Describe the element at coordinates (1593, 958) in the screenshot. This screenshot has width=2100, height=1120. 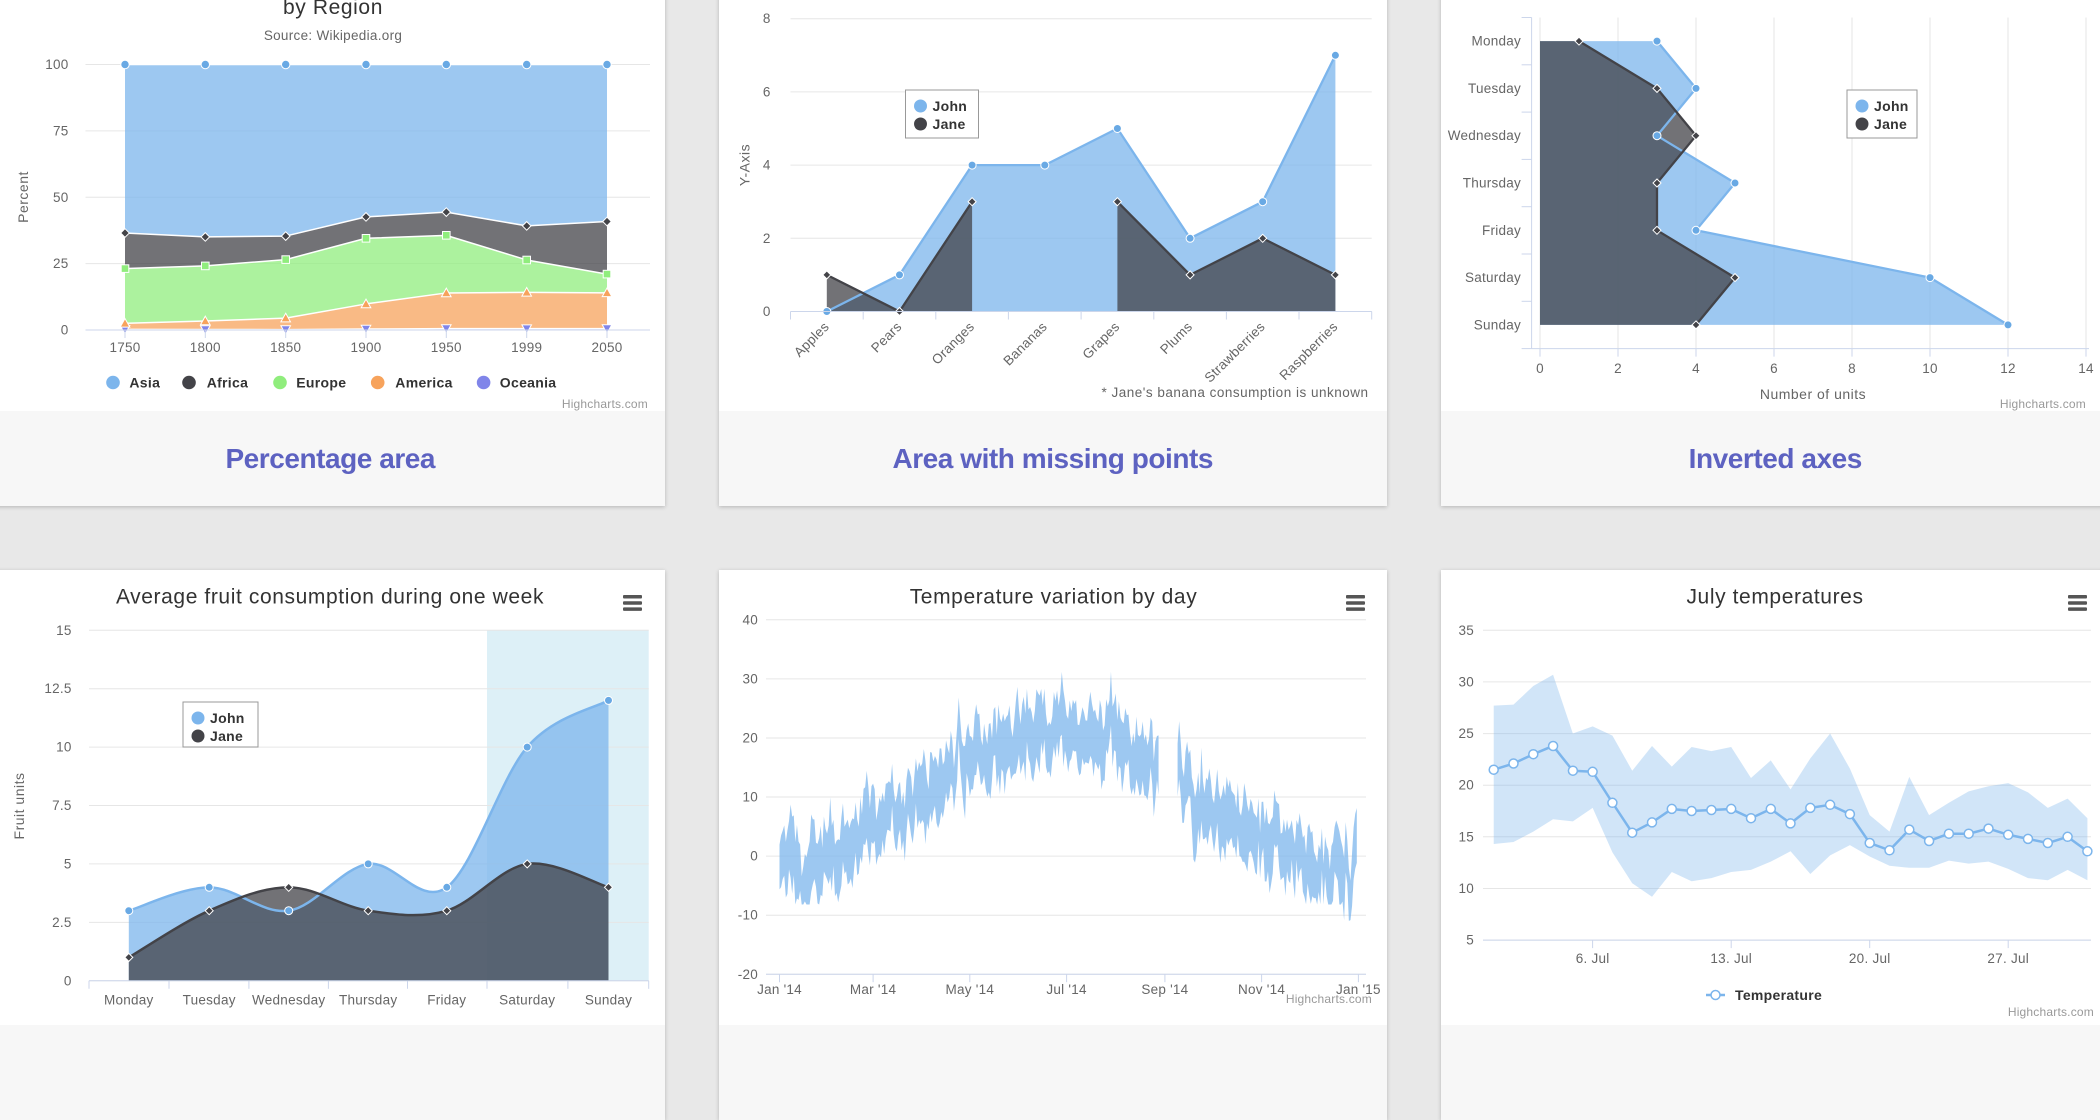
I see `svg-text: 6. Jul` at that location.